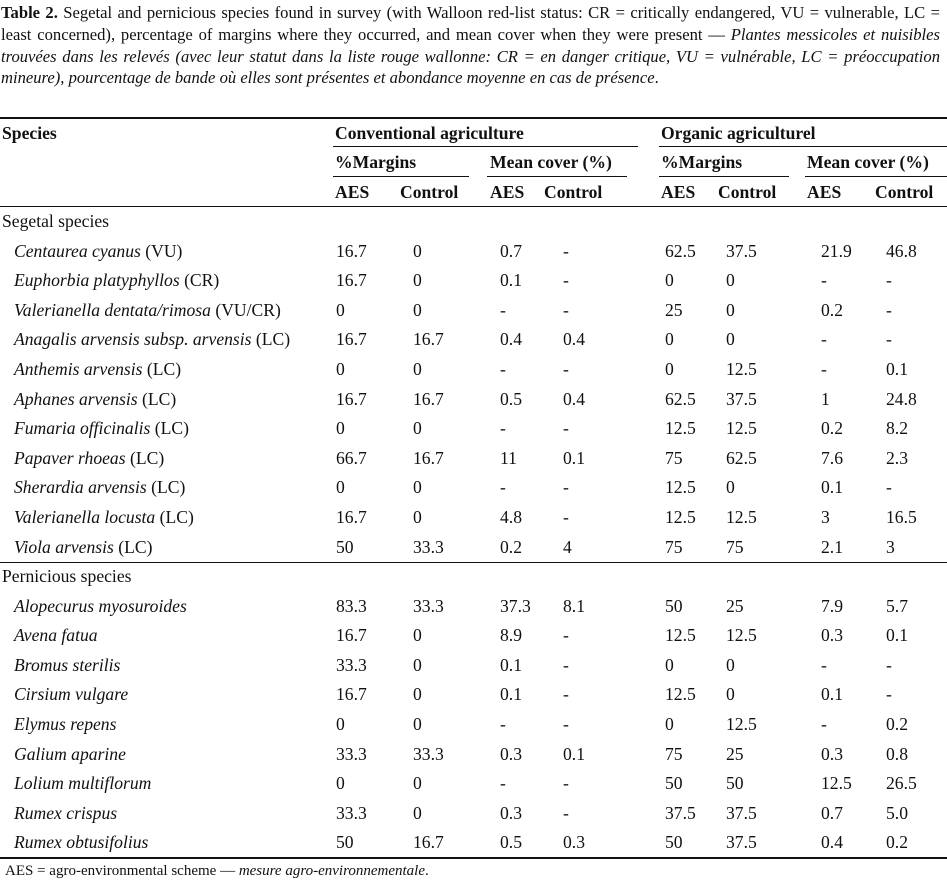 This screenshot has width=947, height=883. Describe the element at coordinates (473, 206) in the screenshot. I see `header-bottom-rule` at that location.